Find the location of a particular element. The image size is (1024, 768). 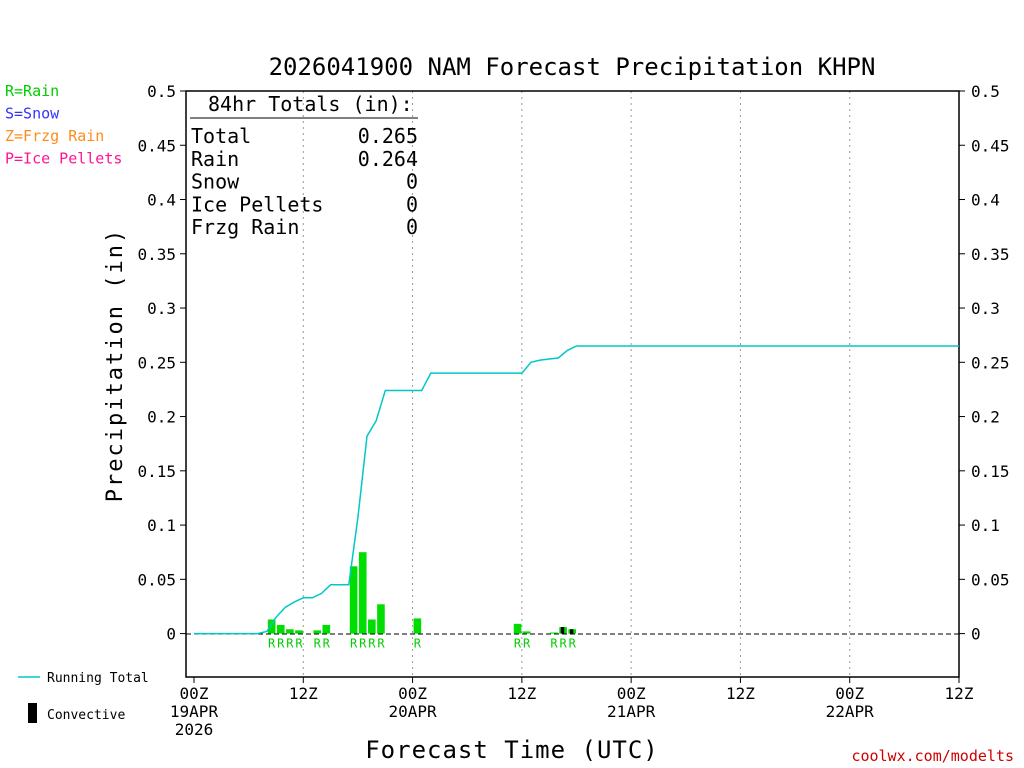

y-tick-label: 0.05 is located at coordinates (156, 579).